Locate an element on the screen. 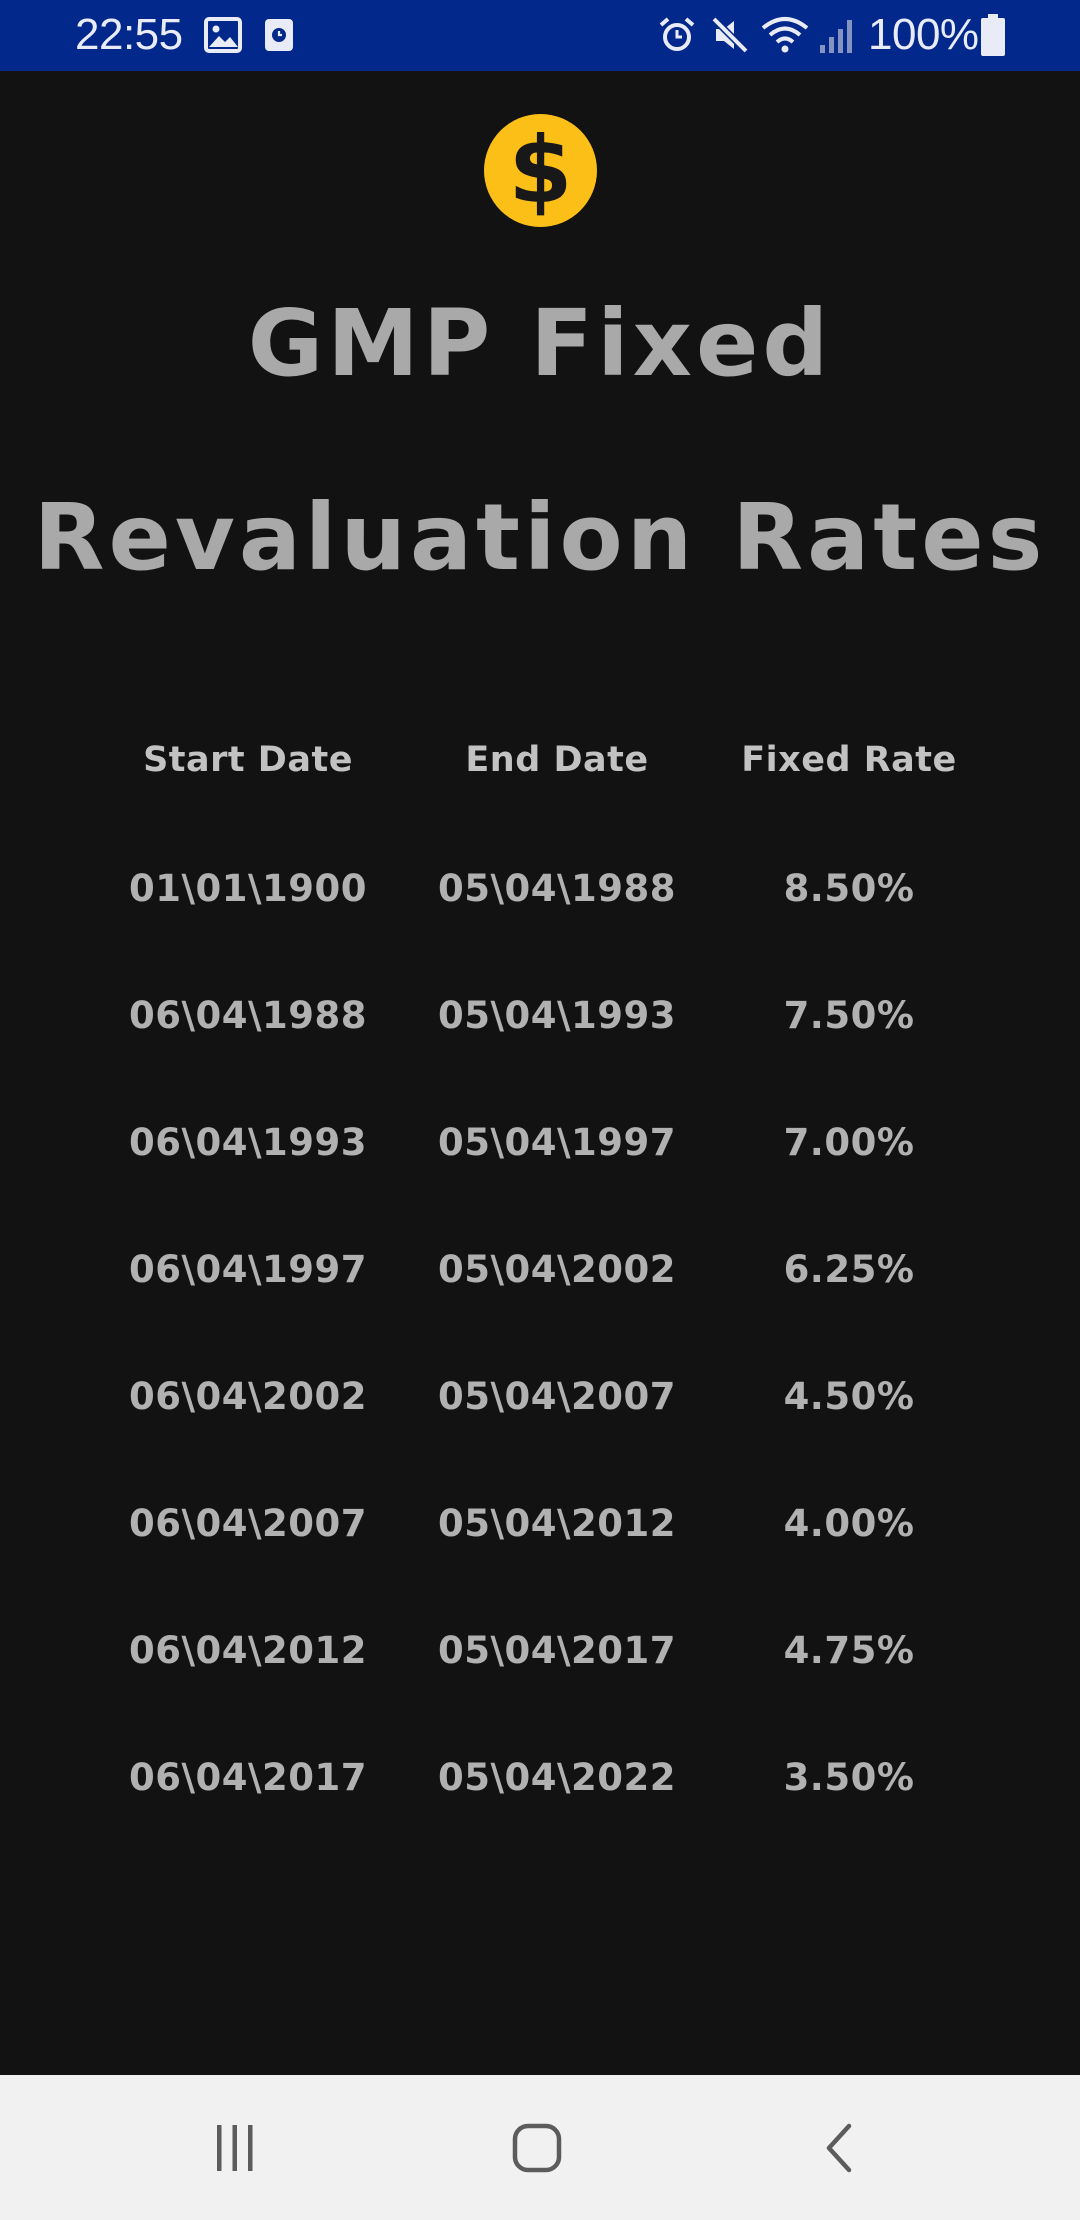 The image size is (1080, 2220). table-row: 06\04\2002 05\04\2007 4.50% is located at coordinates (540, 1405).